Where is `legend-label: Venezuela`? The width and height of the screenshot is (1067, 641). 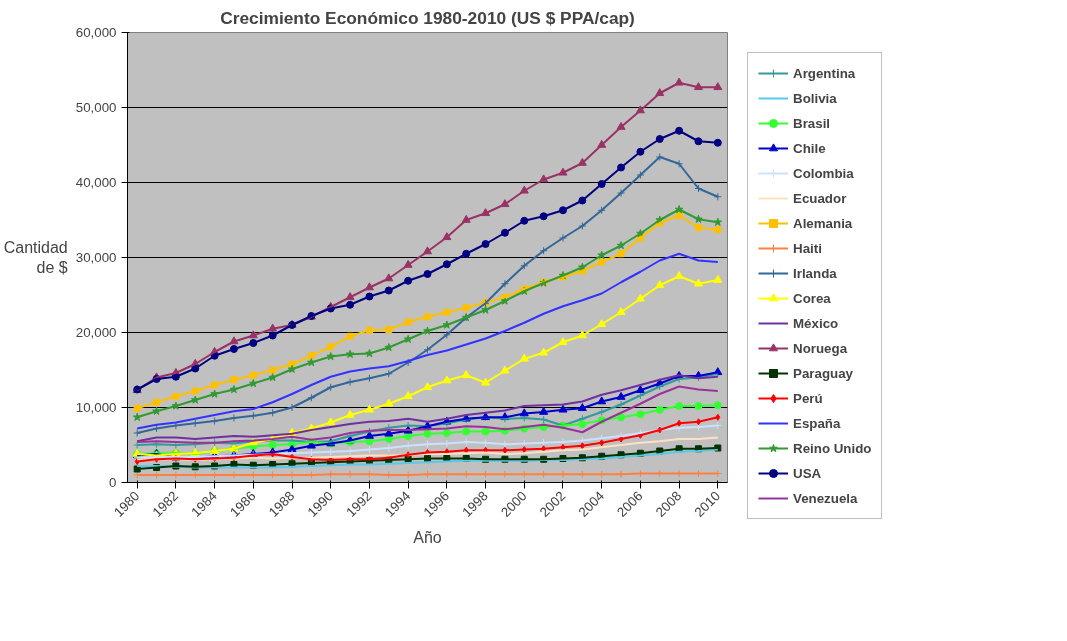
legend-label: Venezuela is located at coordinates (825, 498).